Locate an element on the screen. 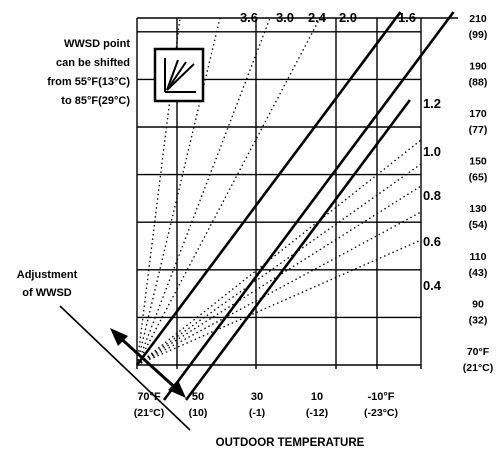  curve-label-right: 0.4 is located at coordinates (432, 285).